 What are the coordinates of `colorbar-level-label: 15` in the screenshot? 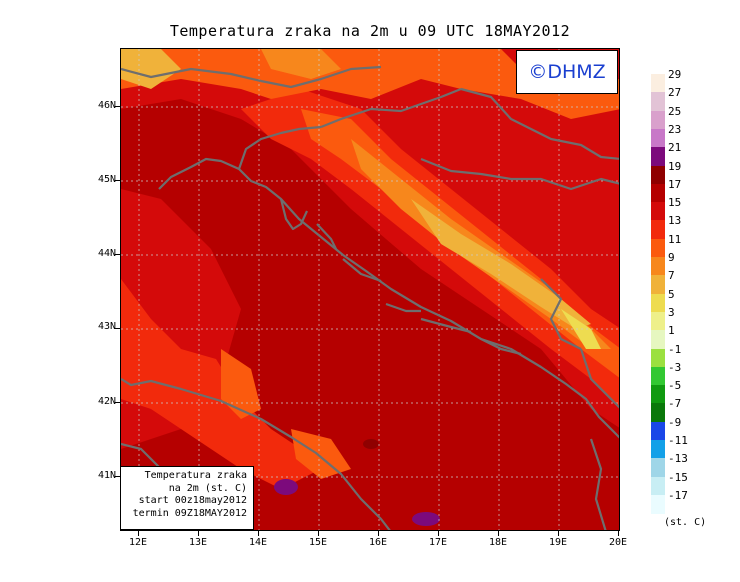 It's located at (675, 203).